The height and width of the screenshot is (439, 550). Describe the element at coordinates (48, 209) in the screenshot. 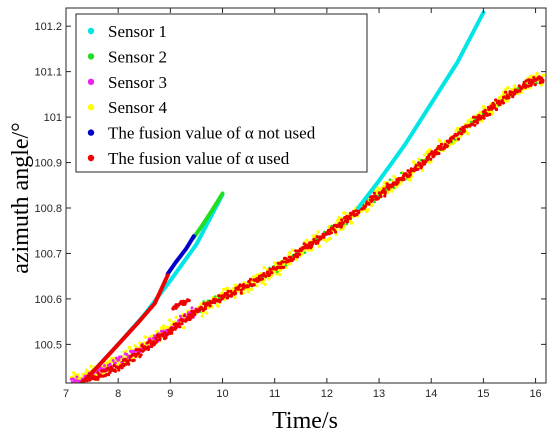

I see `y-tick-label: 100.8` at that location.